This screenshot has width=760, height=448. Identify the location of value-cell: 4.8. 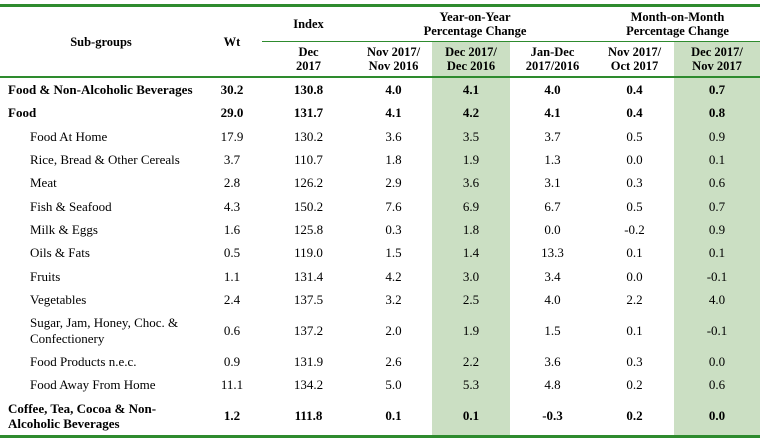
(552, 385).